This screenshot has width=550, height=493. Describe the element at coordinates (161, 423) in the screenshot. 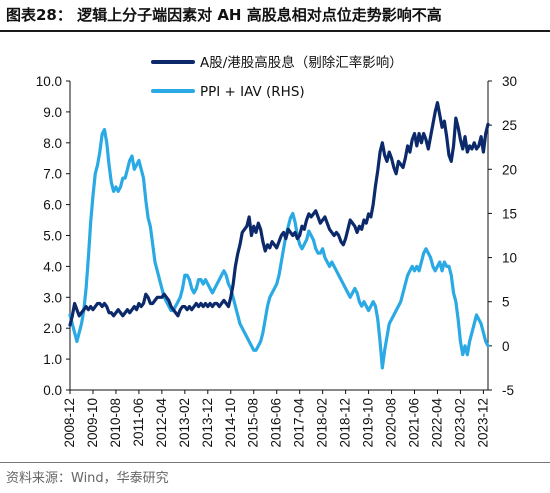

I see `x-axis-tick-label: 2012-04` at that location.